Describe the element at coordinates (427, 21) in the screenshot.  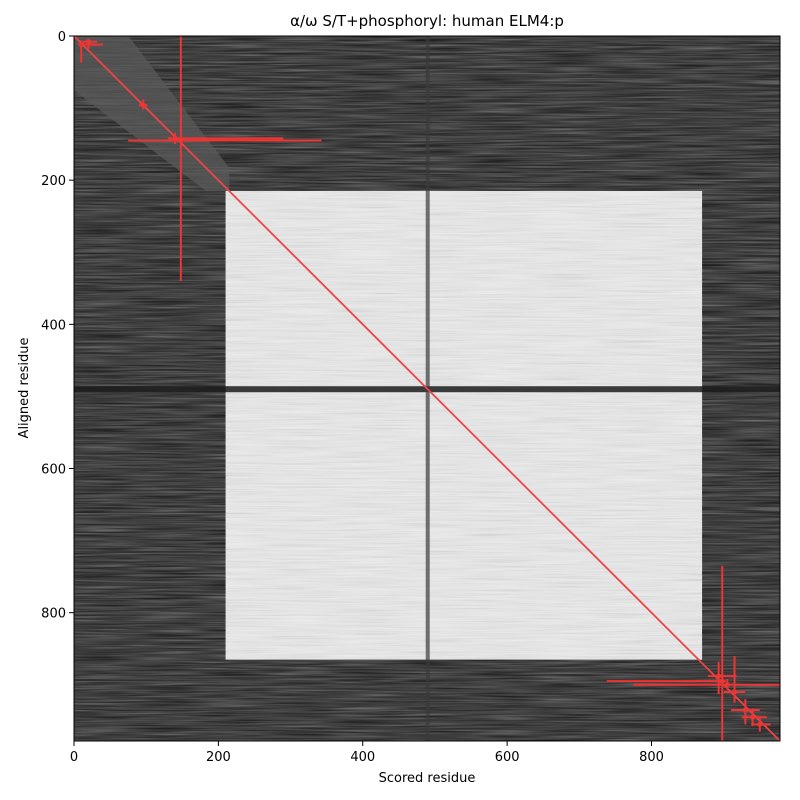
I see `chart-title: α/ω S/T+phosphoryl: human ELM4:p` at that location.